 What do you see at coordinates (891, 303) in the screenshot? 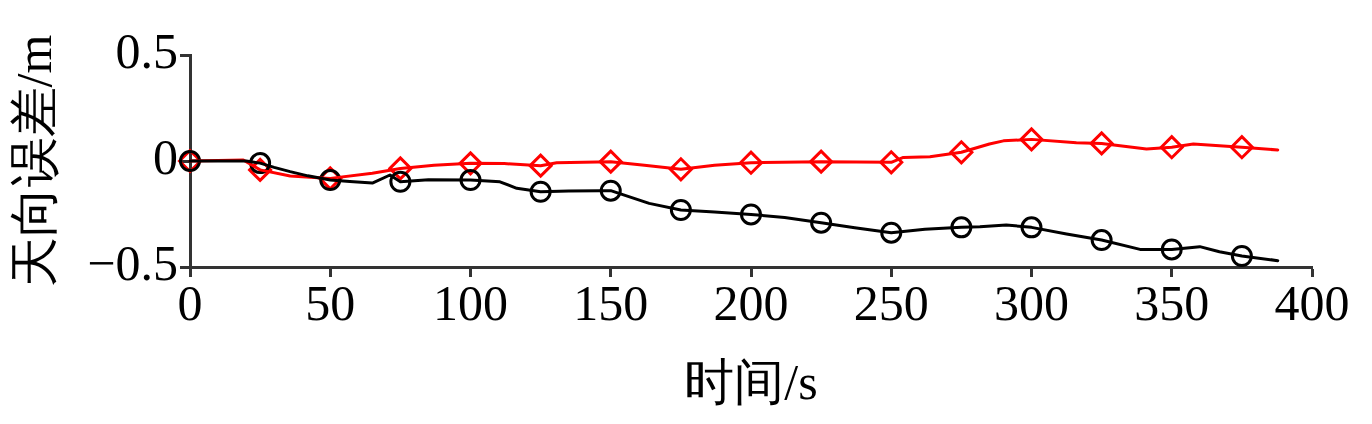
I see `x-tick-label: 250` at bounding box center [891, 303].